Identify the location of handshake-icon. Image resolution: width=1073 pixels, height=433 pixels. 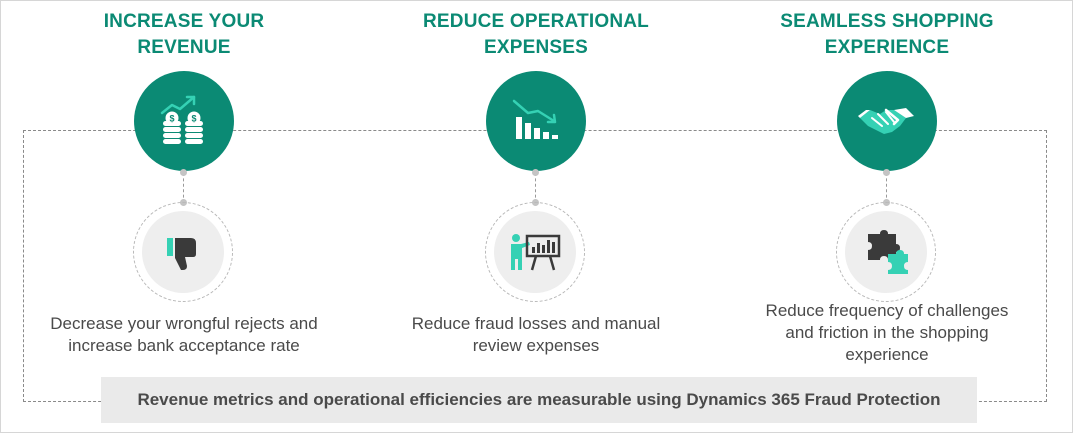
(886, 121).